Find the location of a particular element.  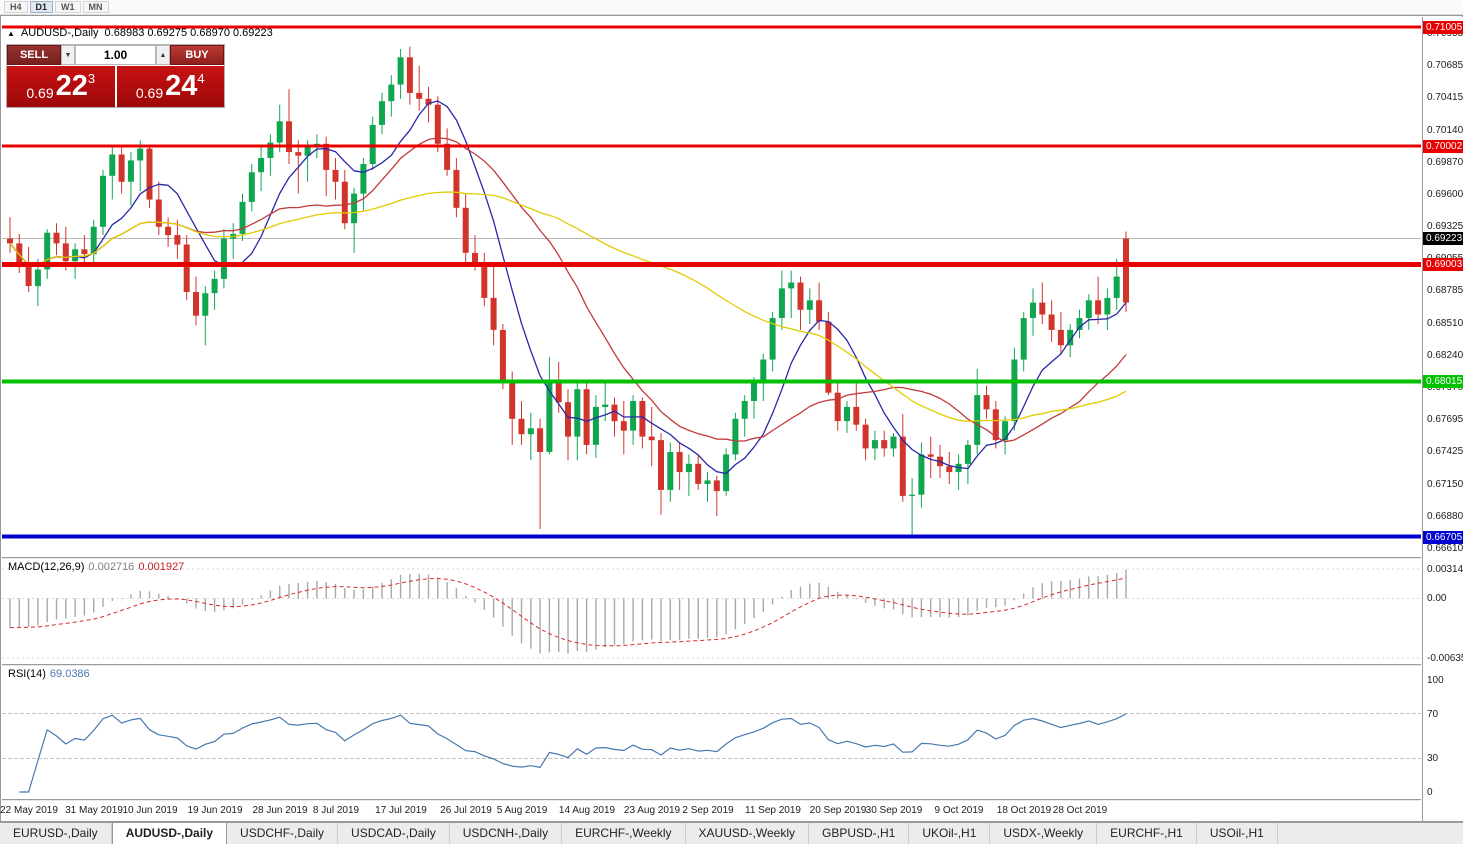

chart-ohlc: 0.68983 0.69275 0.68970 0.69223 is located at coordinates (188, 33).